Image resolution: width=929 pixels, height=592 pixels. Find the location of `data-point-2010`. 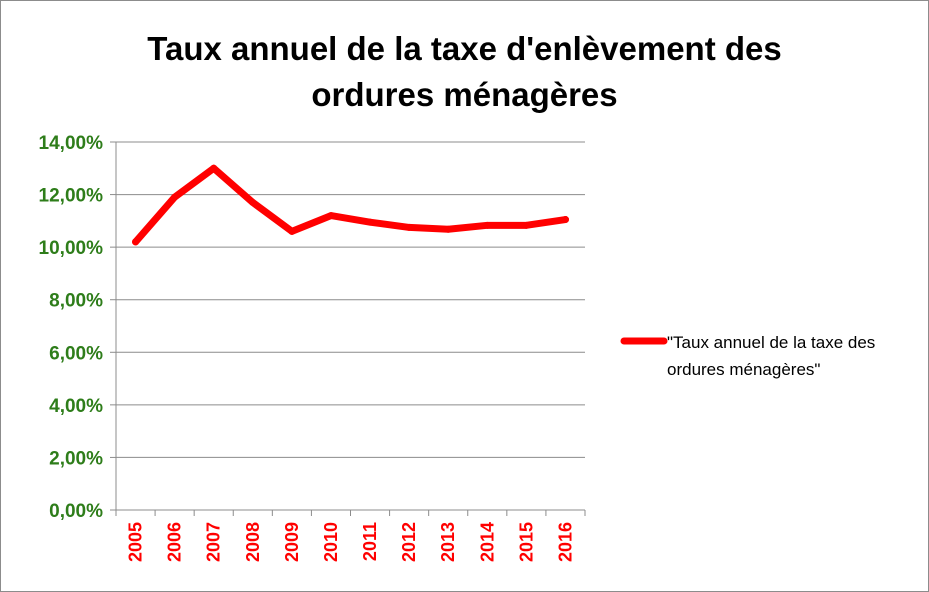

data-point-2010 is located at coordinates (331, 216).